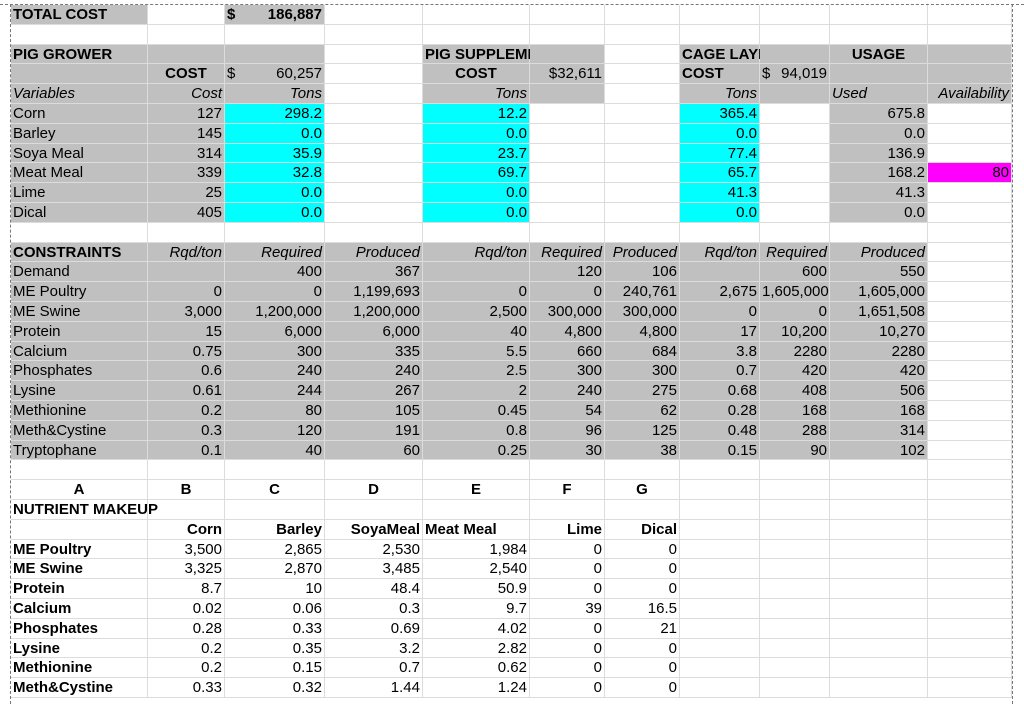  I want to click on cell: Soya Meal, so click(79, 153).